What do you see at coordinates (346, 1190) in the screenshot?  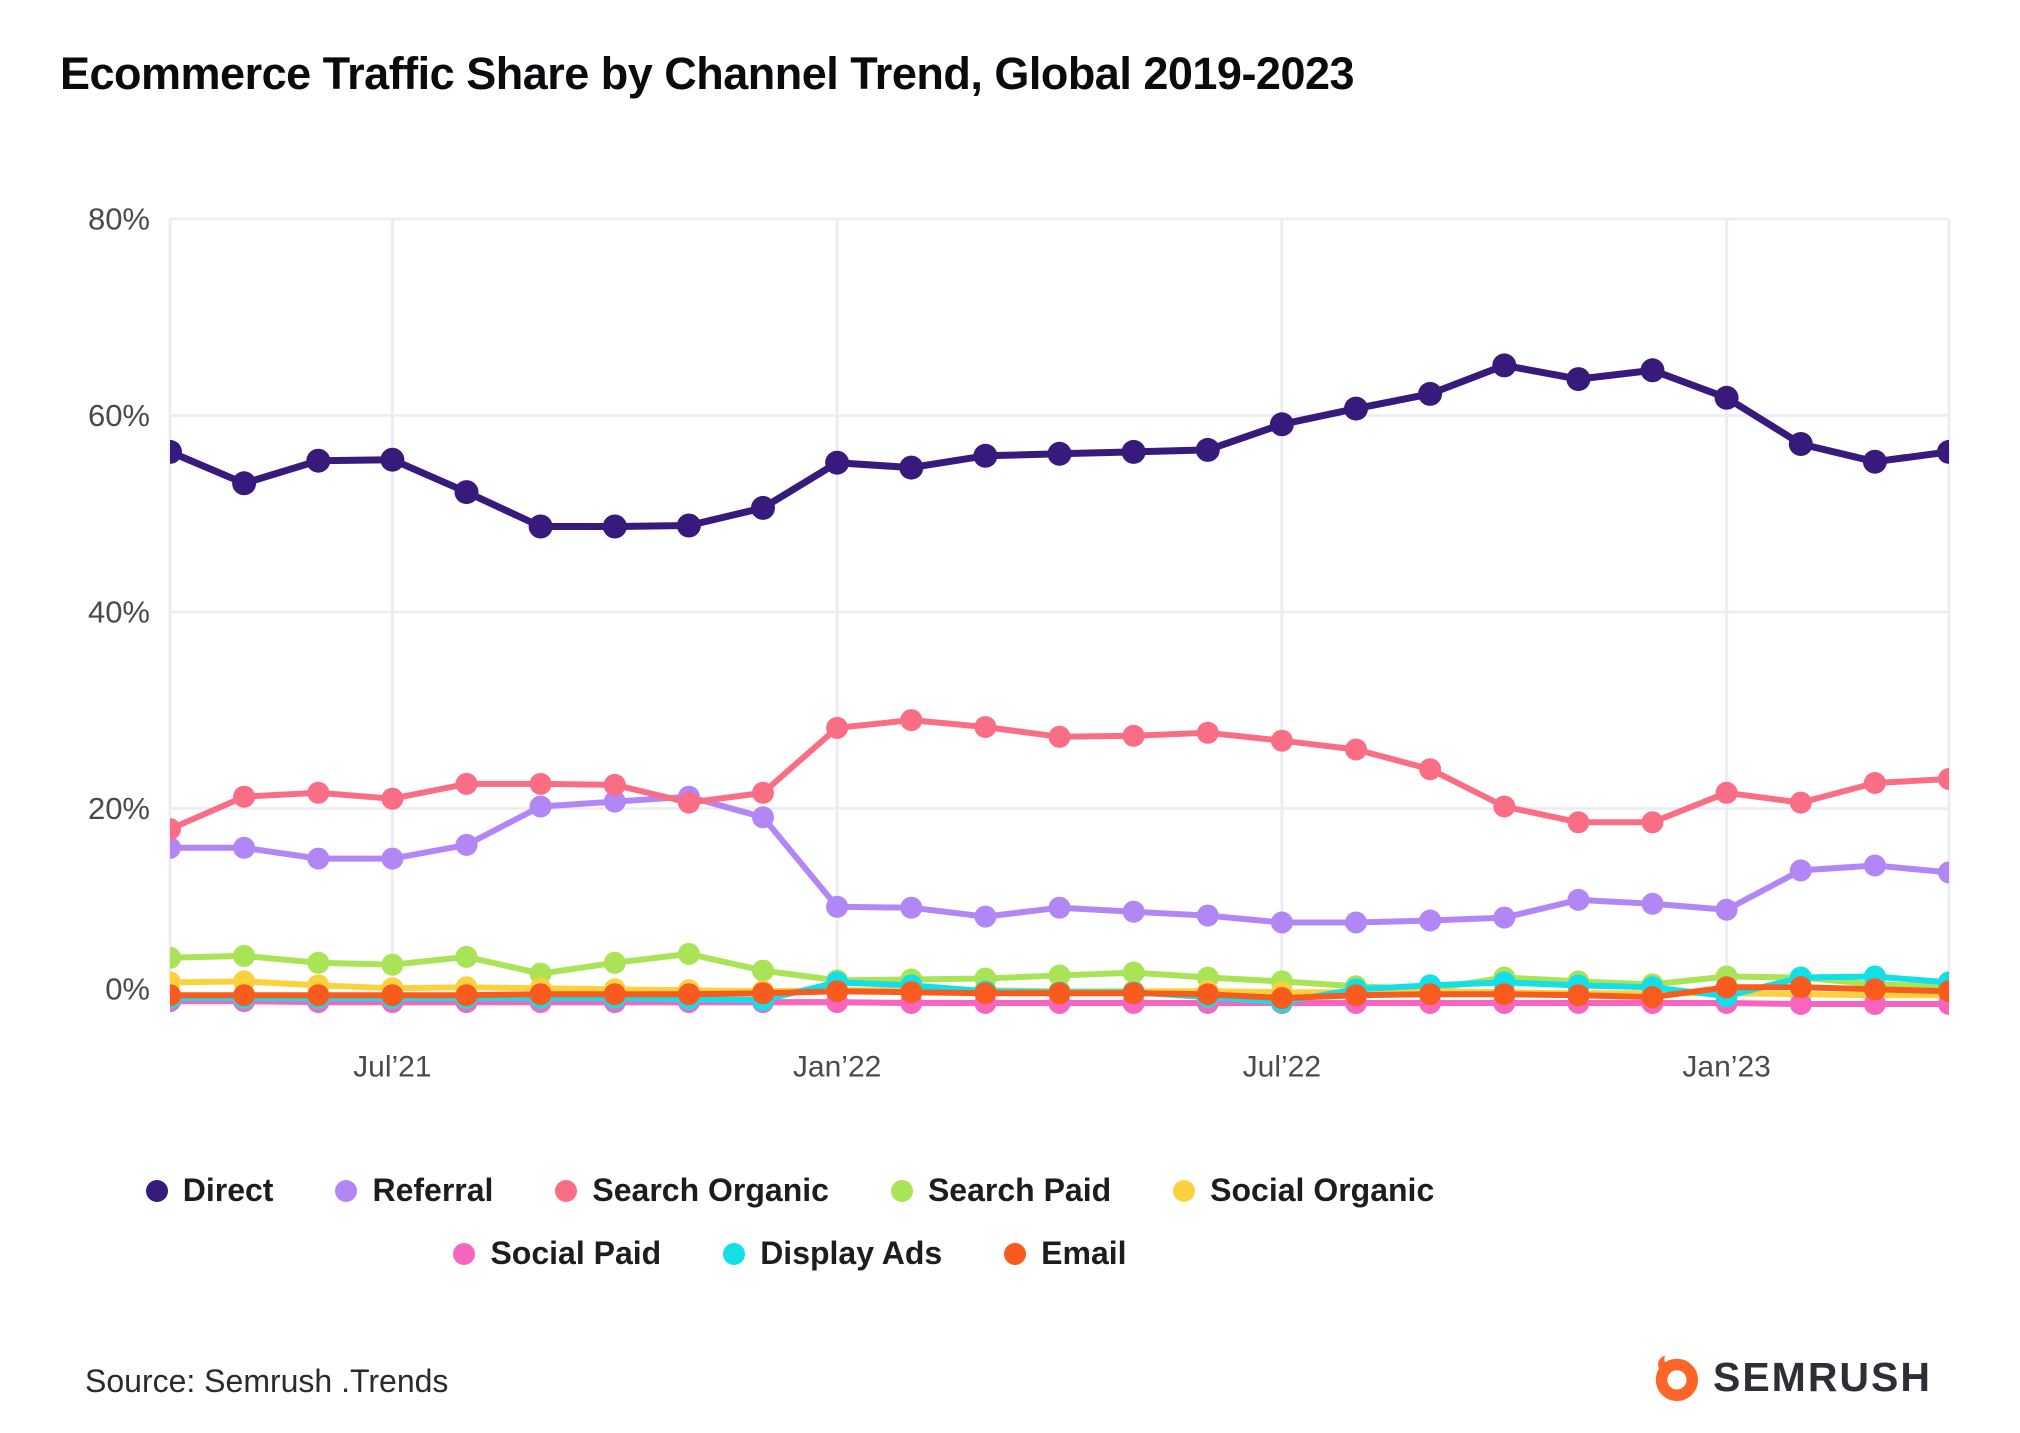 I see `legend-dot-referral` at bounding box center [346, 1190].